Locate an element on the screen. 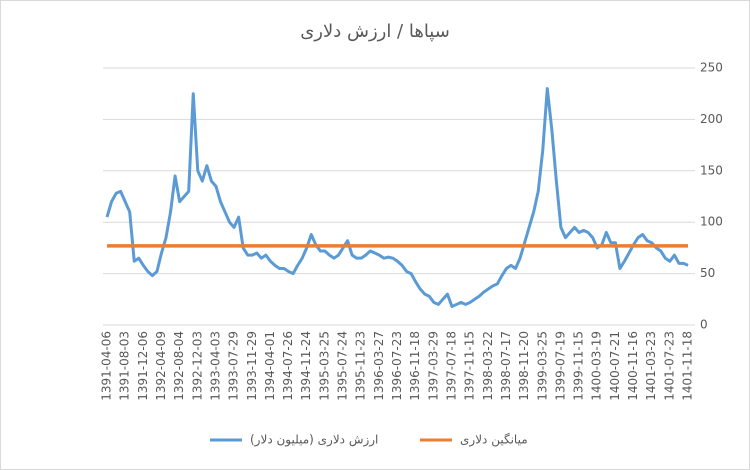 The image size is (750, 470). x-tick-label: 1395-11-23 is located at coordinates (361, 366).